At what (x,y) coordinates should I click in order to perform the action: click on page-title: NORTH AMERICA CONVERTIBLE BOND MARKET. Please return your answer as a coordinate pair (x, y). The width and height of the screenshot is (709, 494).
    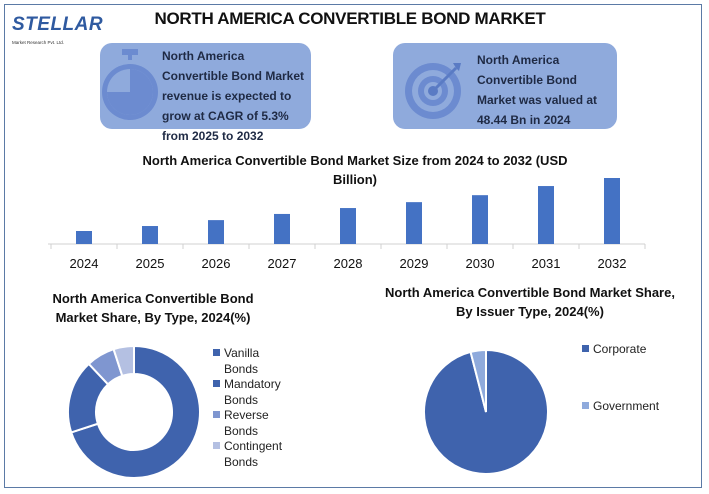
    Looking at the image, I should click on (350, 18).